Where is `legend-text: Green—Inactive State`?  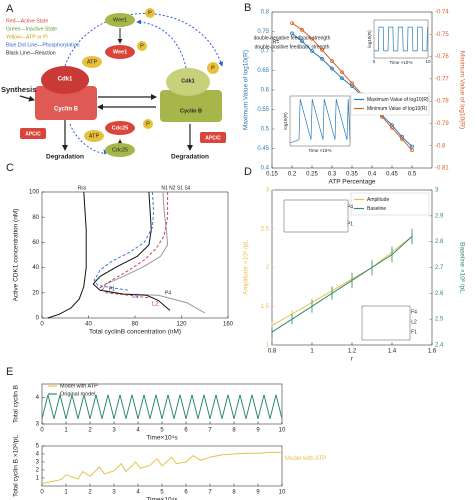
legend-text: Green—Inactive State is located at coordinates (31, 29).